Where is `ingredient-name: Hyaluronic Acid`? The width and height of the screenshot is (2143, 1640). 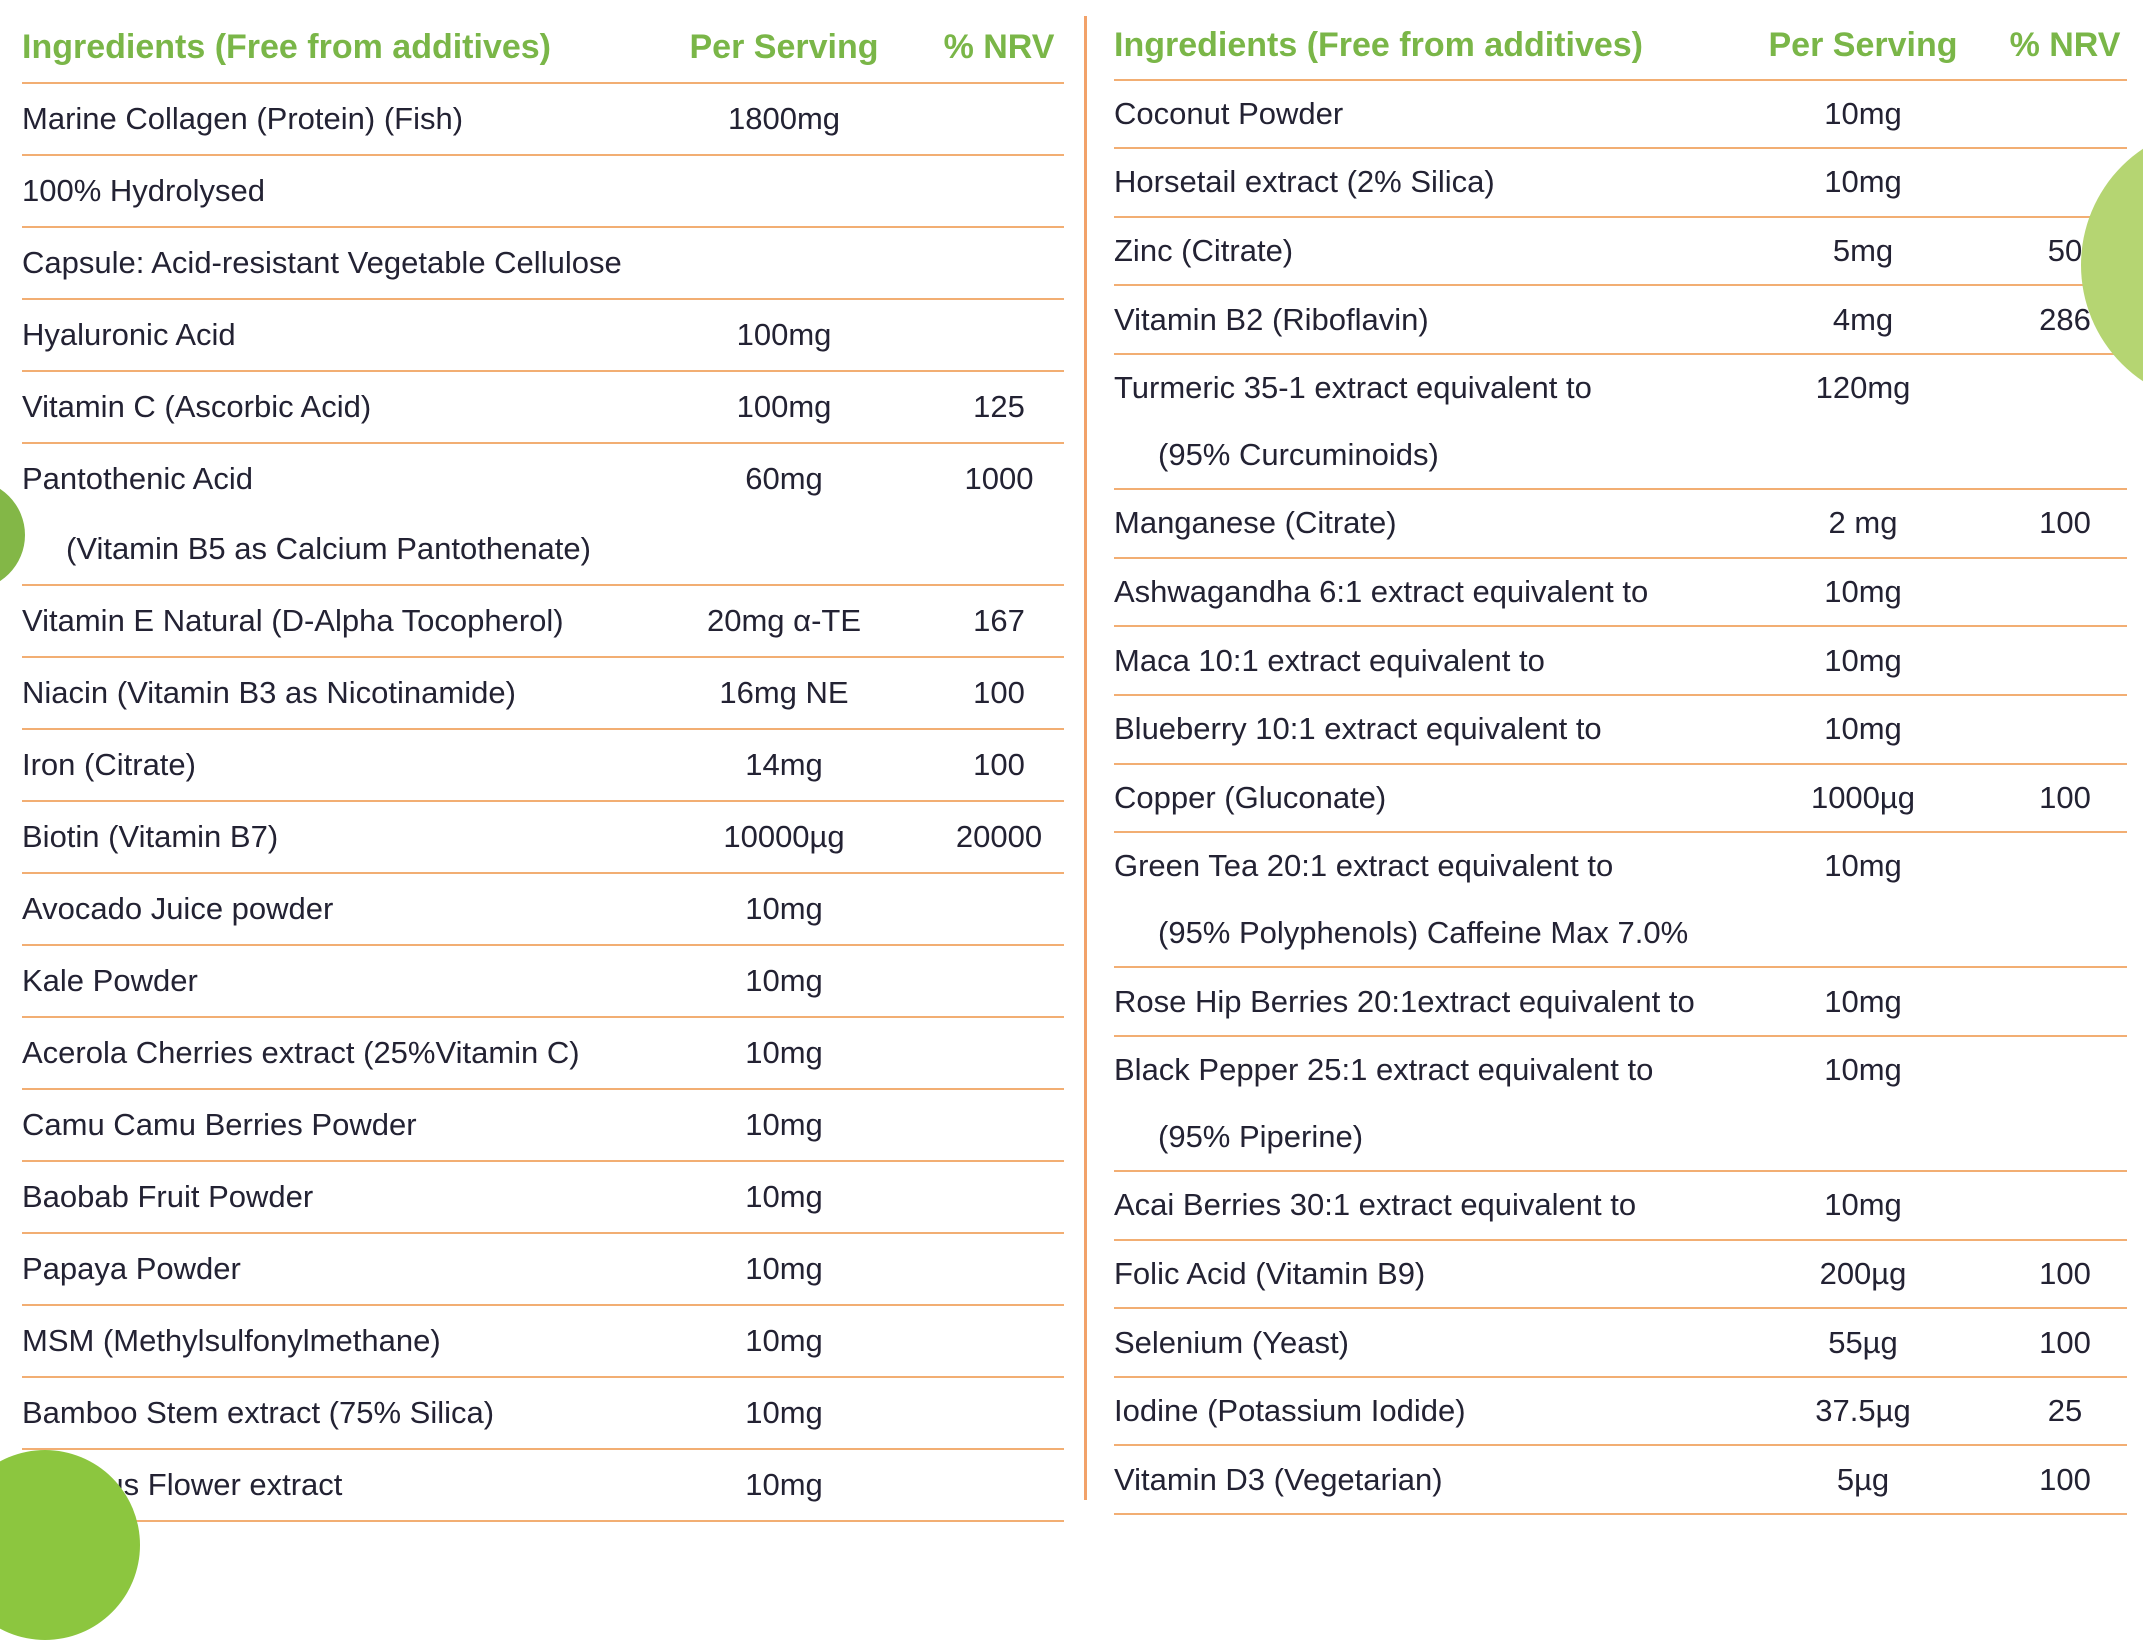 ingredient-name: Hyaluronic Acid is located at coordinates (129, 334).